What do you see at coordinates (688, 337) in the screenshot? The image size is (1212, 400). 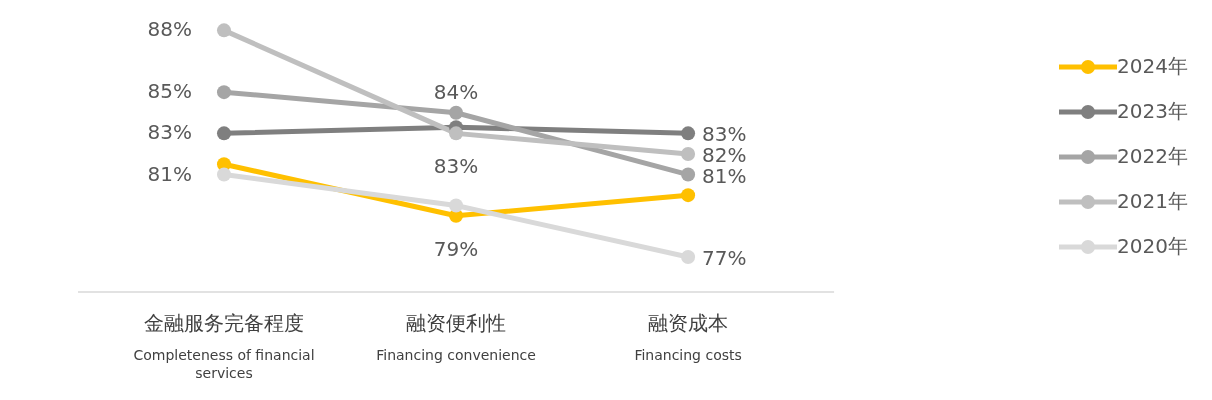 I see `x-tick-label: 融资成本 Financing costs` at bounding box center [688, 337].